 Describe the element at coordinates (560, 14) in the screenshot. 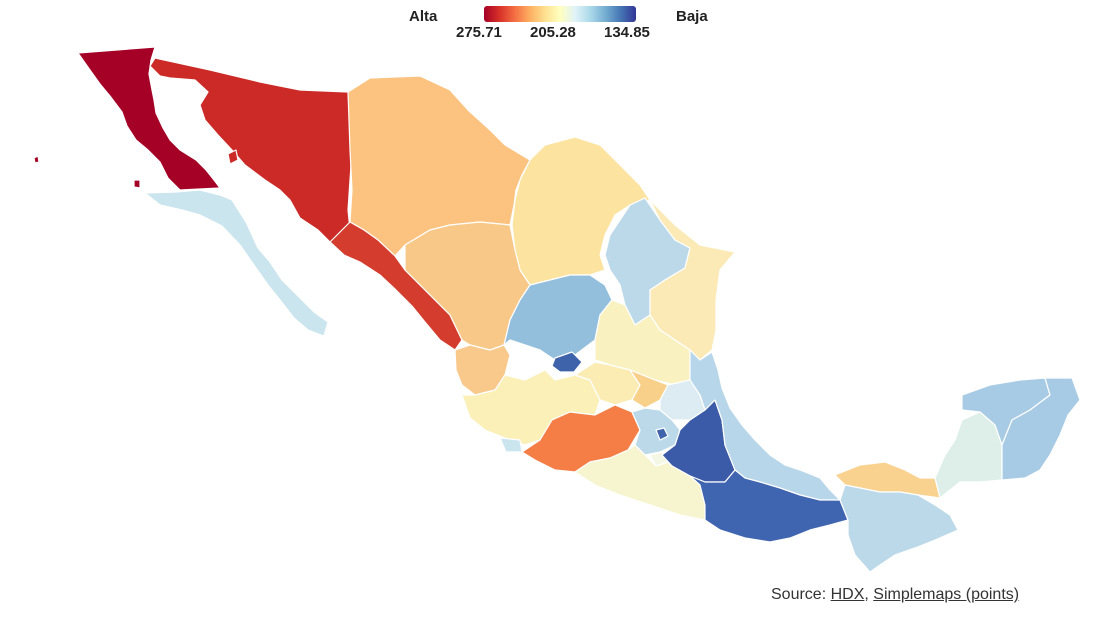

I see `legend-color-bar` at that location.